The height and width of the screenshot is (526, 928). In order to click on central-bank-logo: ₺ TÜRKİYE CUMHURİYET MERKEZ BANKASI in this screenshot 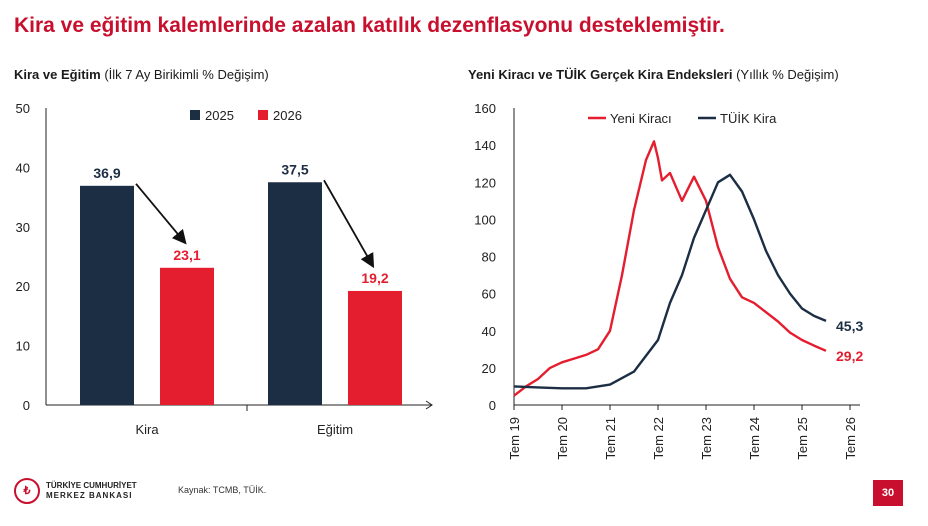, I will do `click(84, 493)`.